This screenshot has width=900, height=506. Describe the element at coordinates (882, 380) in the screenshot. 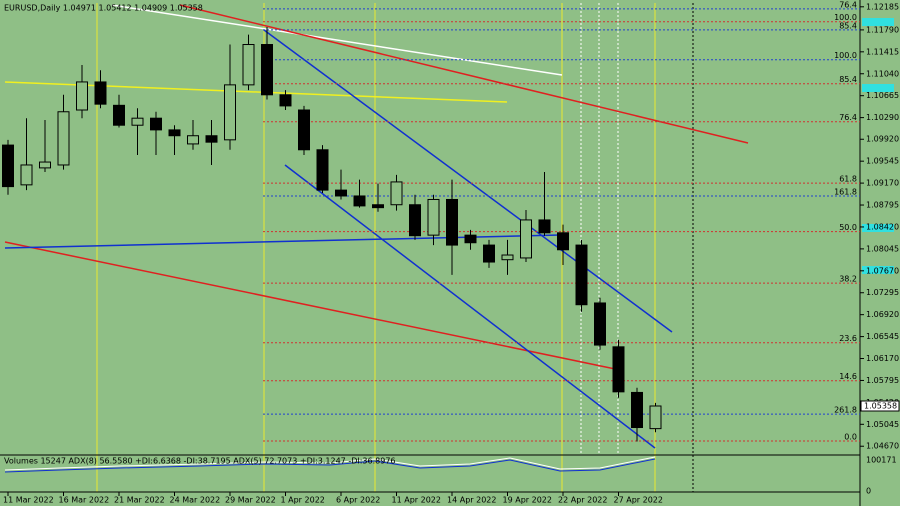

I see `y-tick-label: 1.05795` at that location.